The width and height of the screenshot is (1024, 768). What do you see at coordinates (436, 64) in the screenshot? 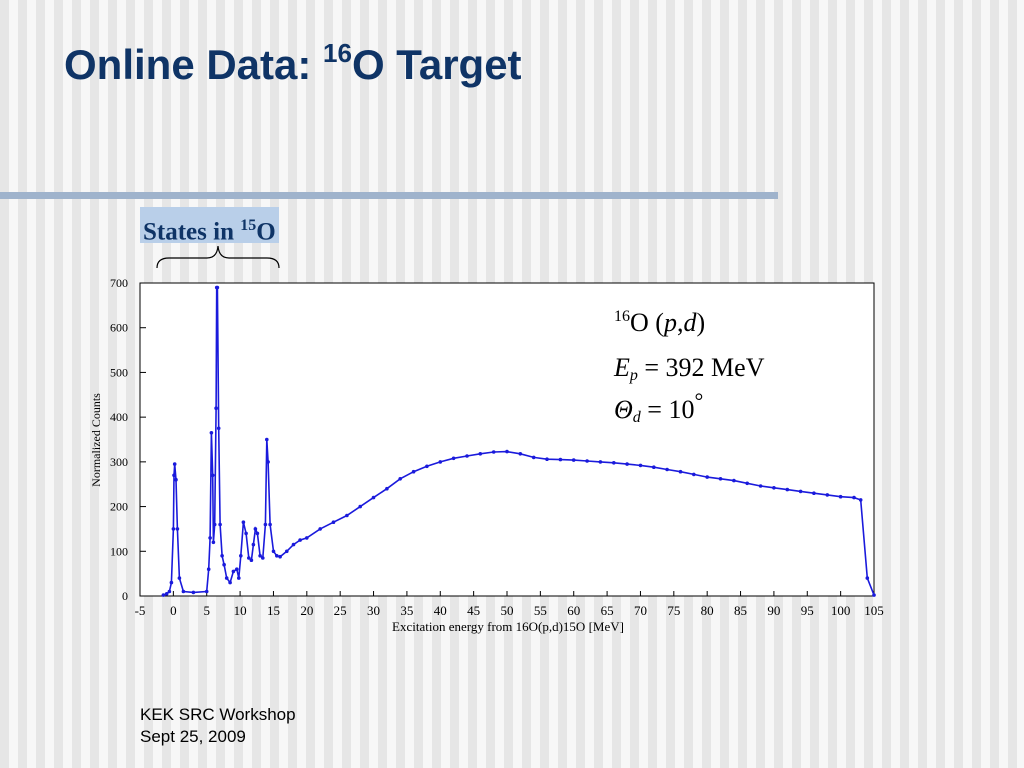
I see `title-suffix: O Target` at bounding box center [436, 64].